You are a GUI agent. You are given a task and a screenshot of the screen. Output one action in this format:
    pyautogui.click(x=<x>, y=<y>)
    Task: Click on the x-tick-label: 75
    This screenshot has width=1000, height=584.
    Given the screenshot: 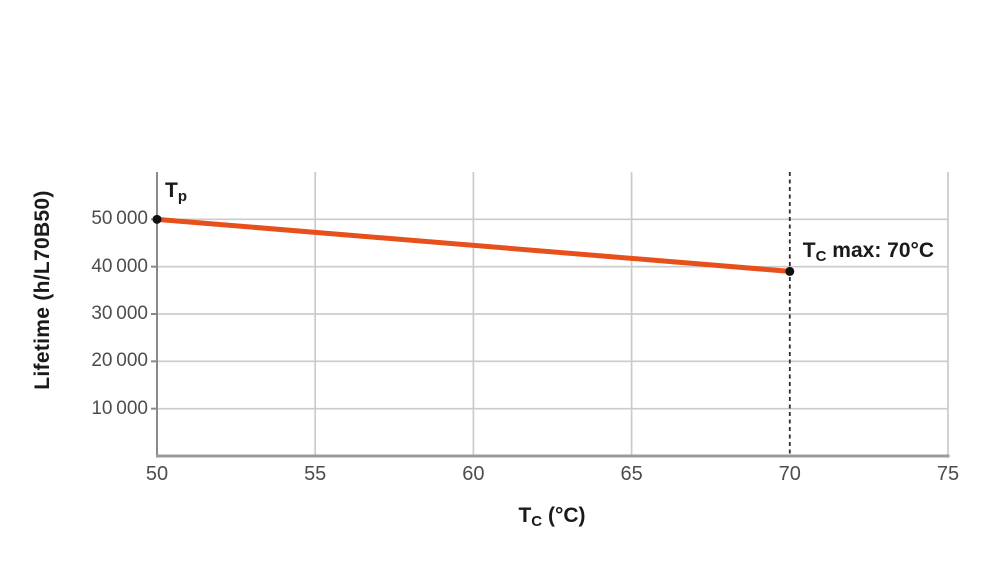 What is the action you would take?
    pyautogui.click(x=948, y=474)
    